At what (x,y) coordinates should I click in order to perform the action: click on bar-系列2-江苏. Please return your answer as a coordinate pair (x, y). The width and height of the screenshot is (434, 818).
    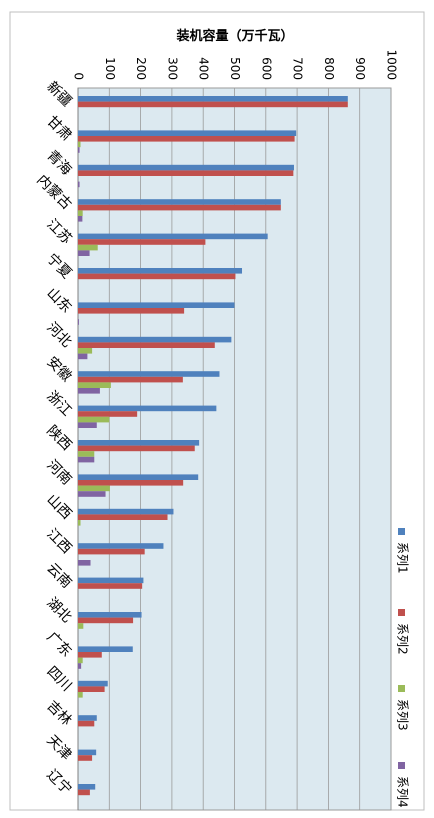
    Looking at the image, I should click on (142, 242).